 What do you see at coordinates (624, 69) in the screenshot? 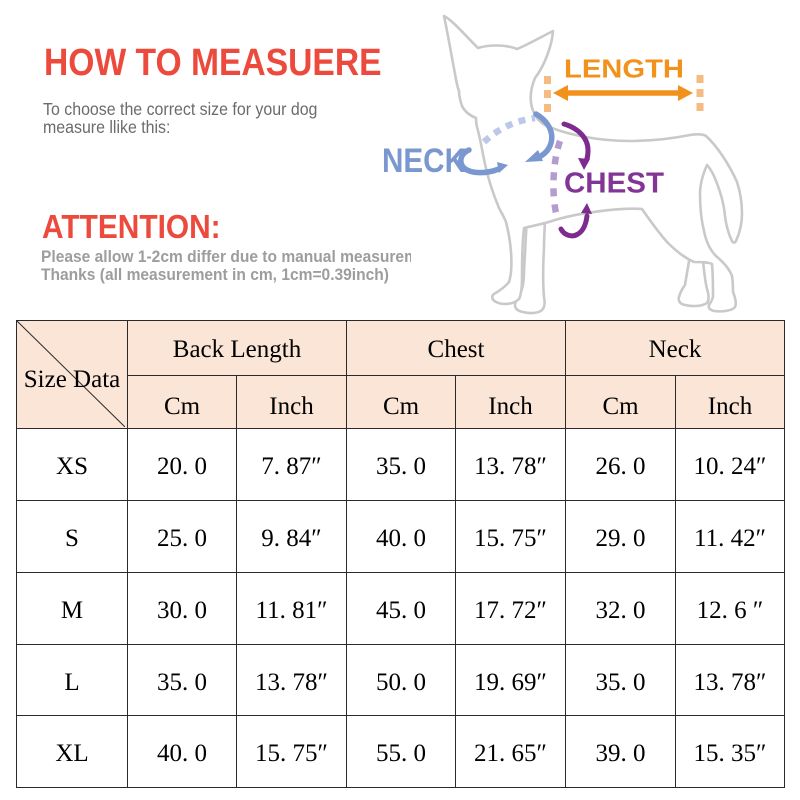
I see `svg-text: LENGTH` at bounding box center [624, 69].